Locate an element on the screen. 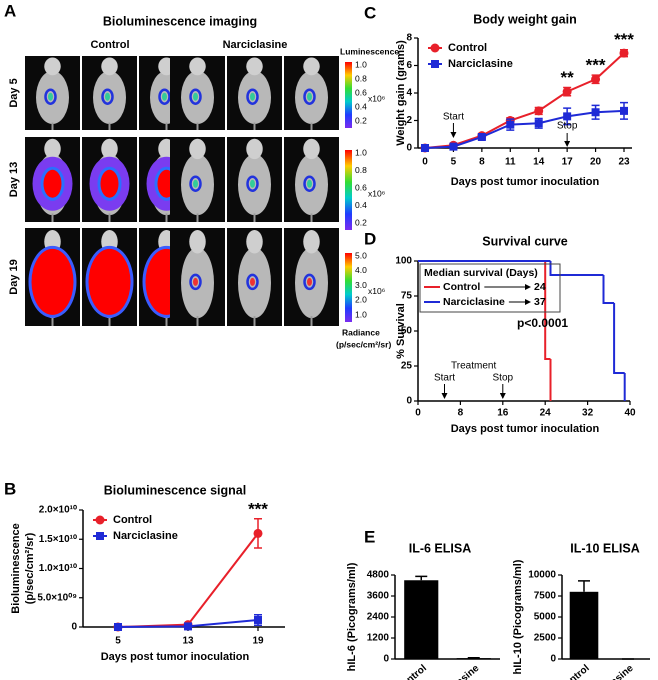 The height and width of the screenshot is (680, 658). colorbar-footer: (p/sec/cm²/sr) is located at coordinates (363, 344).